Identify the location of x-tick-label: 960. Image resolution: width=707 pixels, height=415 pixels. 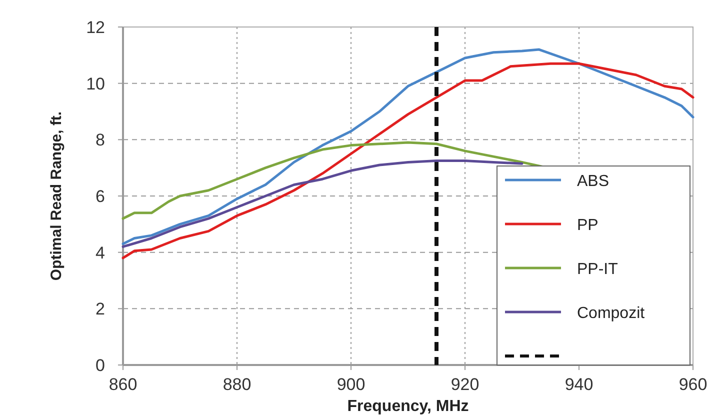
(692, 384).